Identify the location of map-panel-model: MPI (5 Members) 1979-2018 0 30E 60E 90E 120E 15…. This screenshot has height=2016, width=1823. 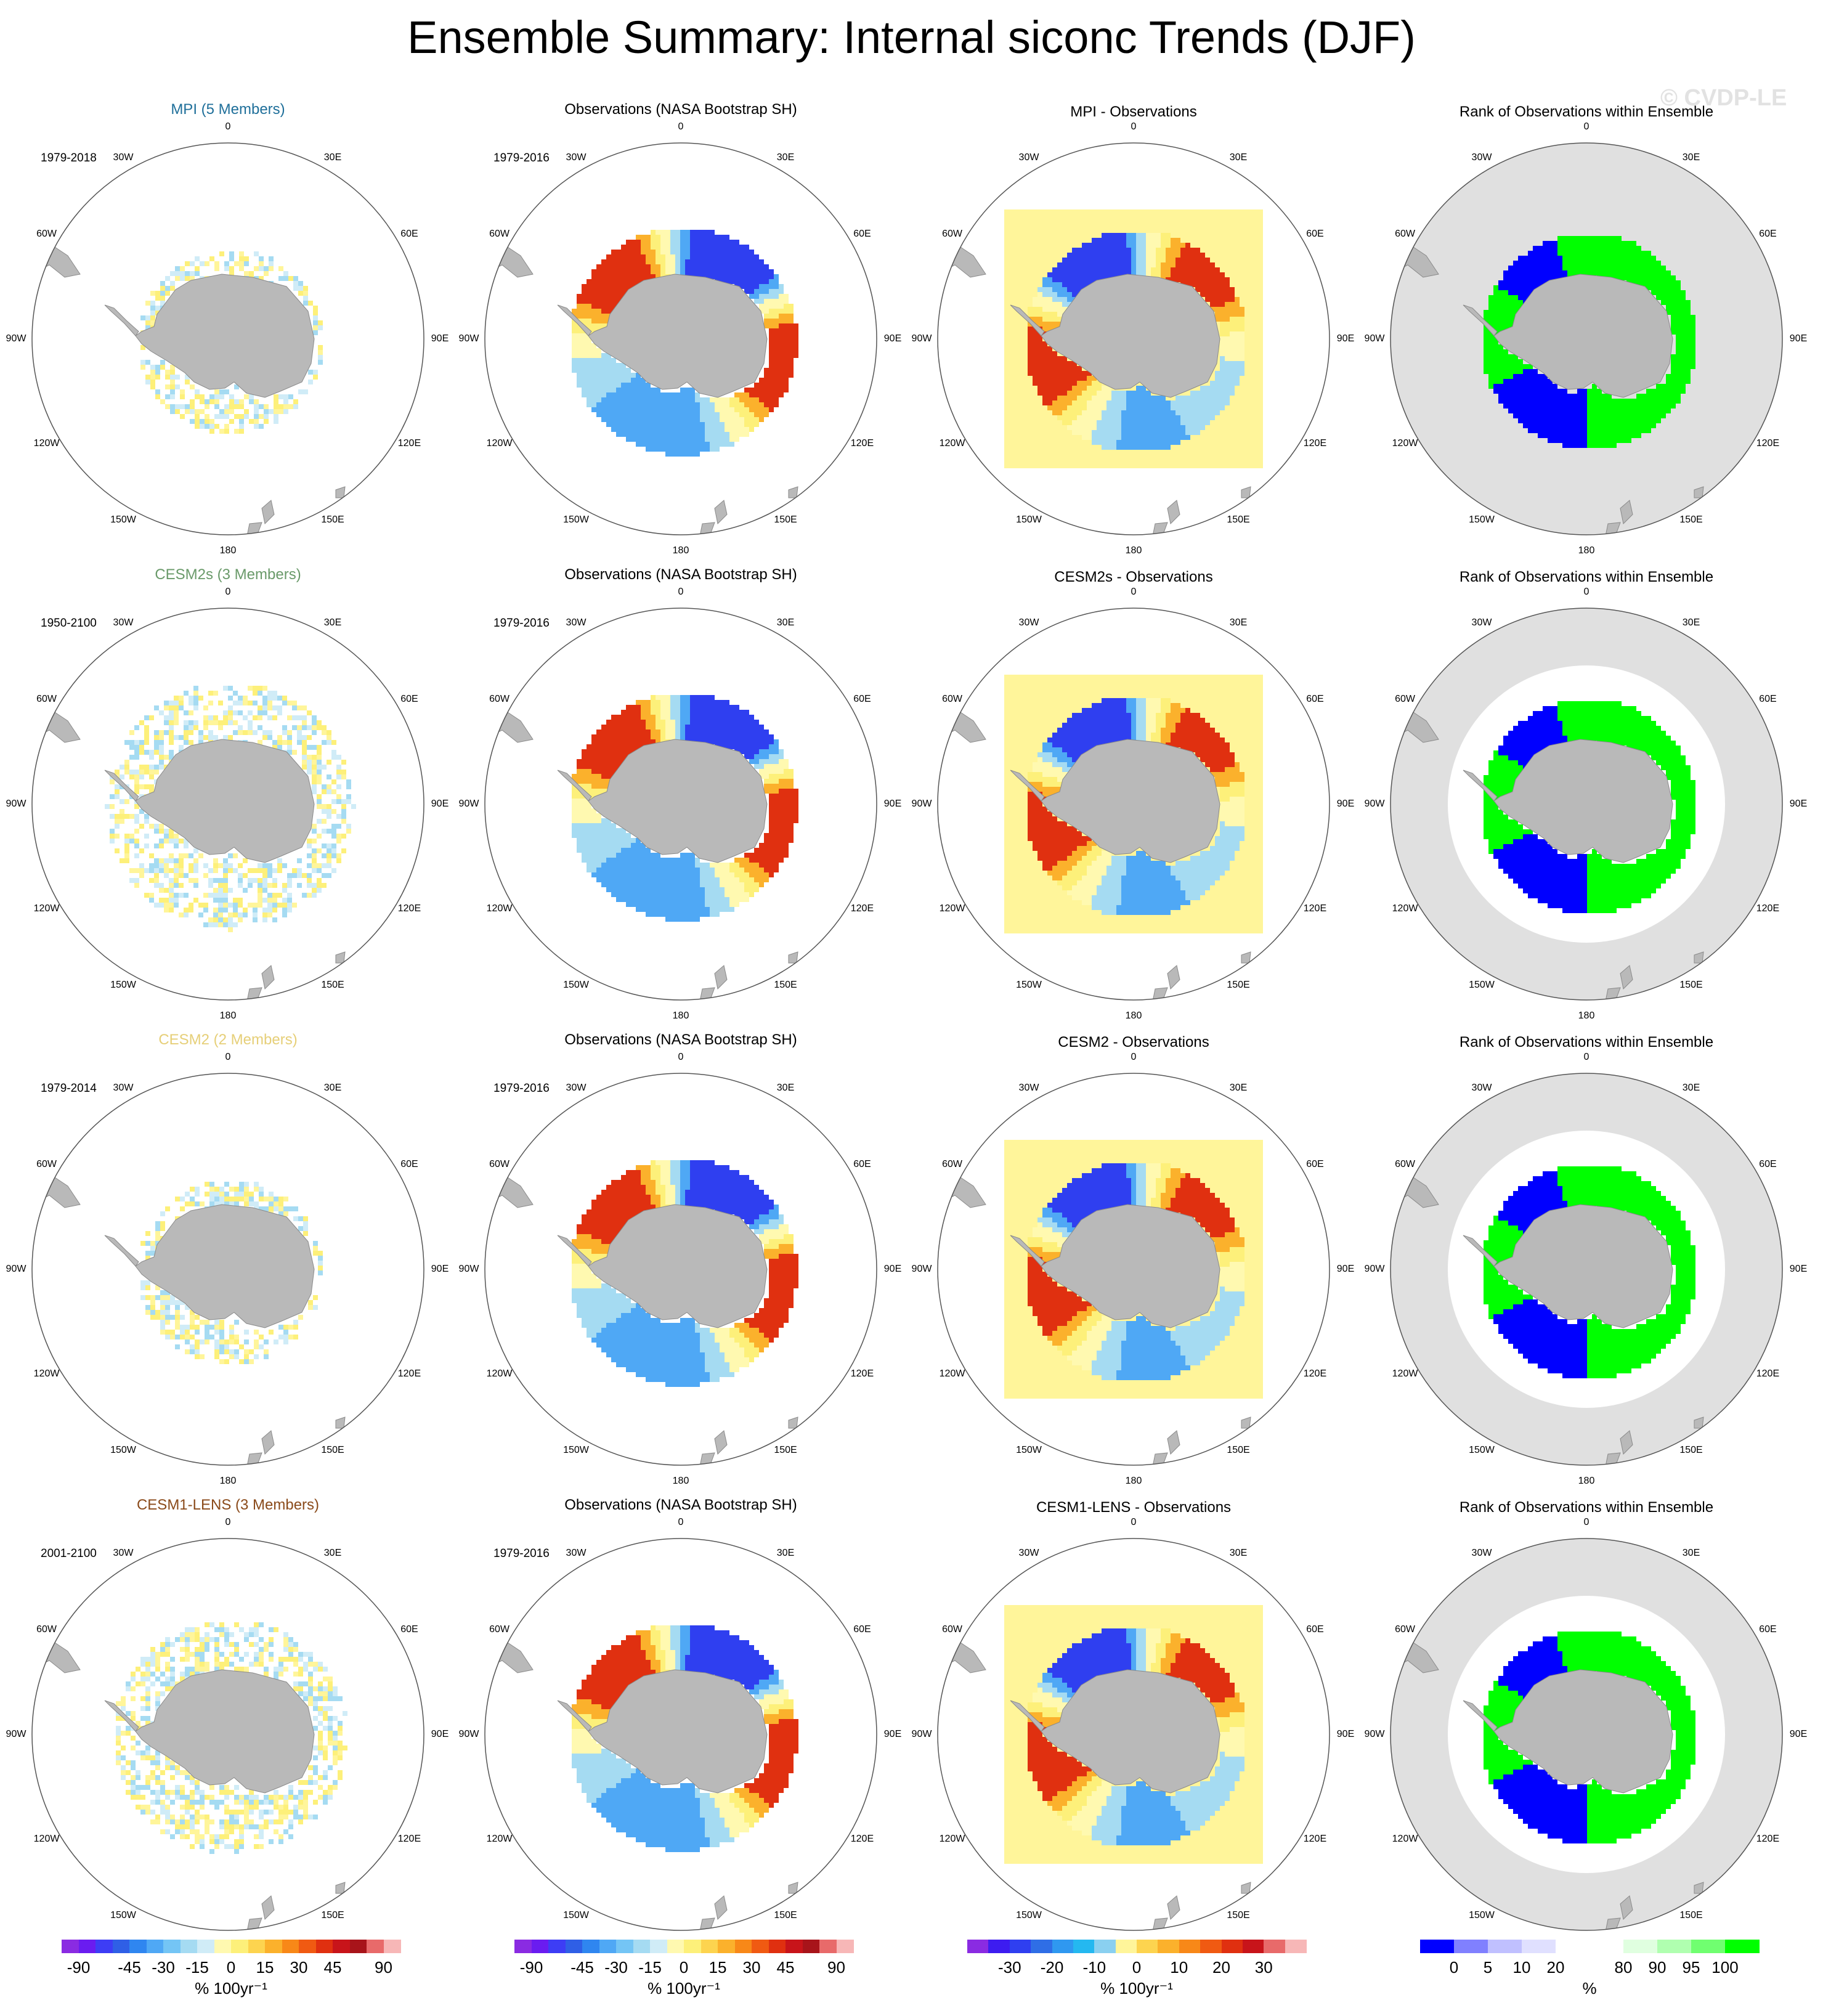
(228, 324).